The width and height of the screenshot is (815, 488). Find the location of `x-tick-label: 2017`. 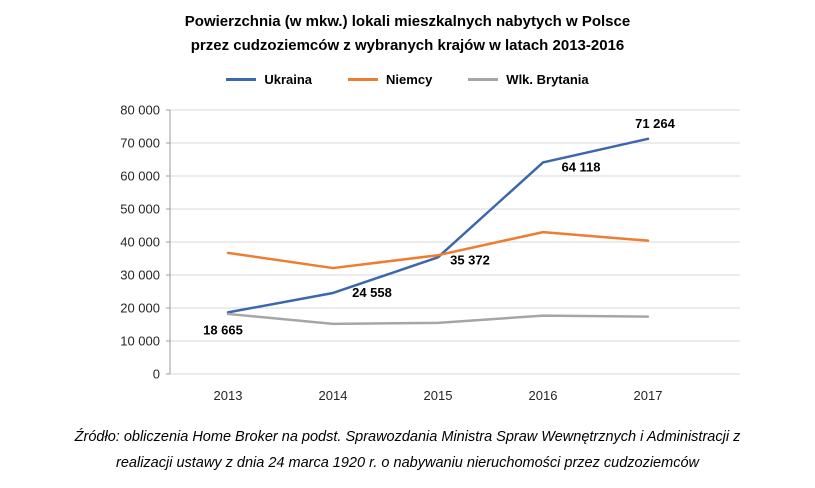

x-tick-label: 2017 is located at coordinates (648, 395).